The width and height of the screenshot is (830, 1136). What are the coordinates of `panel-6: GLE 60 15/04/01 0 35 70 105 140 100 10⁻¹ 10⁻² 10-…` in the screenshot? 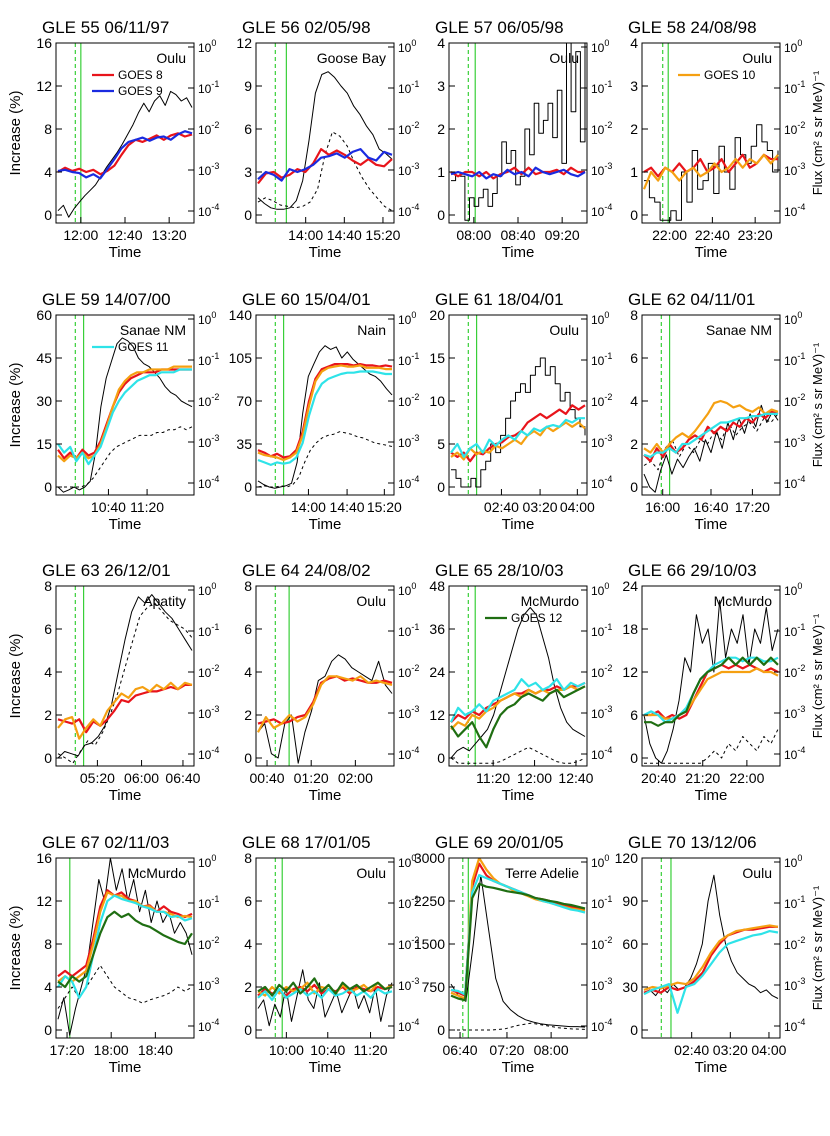 It's located at (324, 411).